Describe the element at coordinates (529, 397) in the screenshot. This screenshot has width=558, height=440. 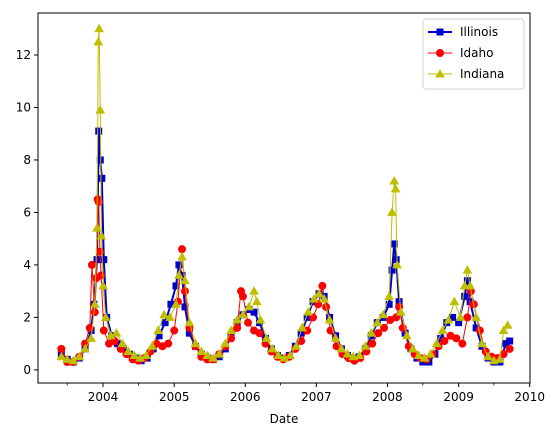
I see `x-tick-label: 2010` at that location.